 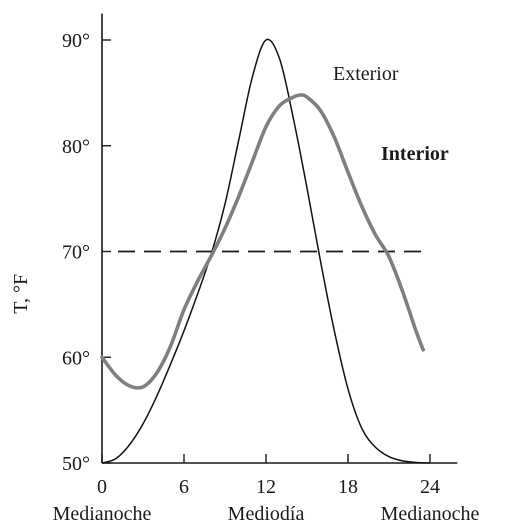 What do you see at coordinates (415, 154) in the screenshot?
I see `series-label-interior: Interior` at bounding box center [415, 154].